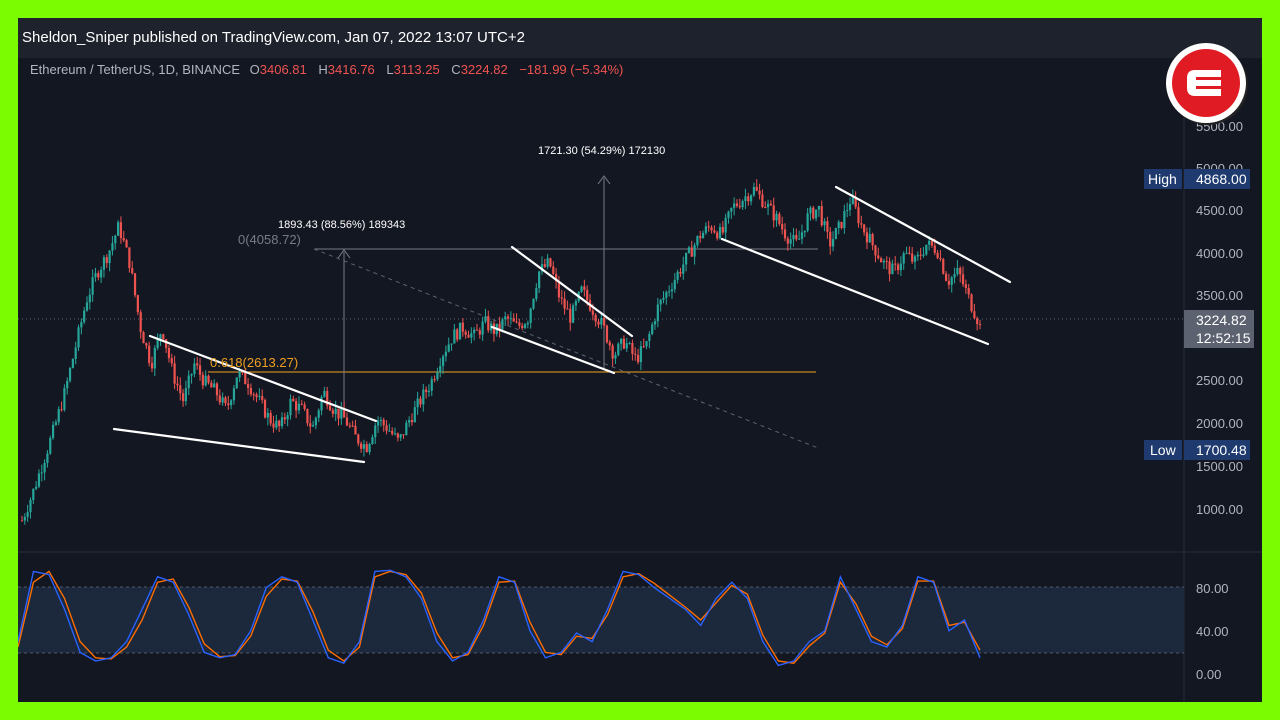  Describe the element at coordinates (135, 69) in the screenshot. I see `symbol-name: Ethereum / TetherUS, 1D, BINANCE` at that location.